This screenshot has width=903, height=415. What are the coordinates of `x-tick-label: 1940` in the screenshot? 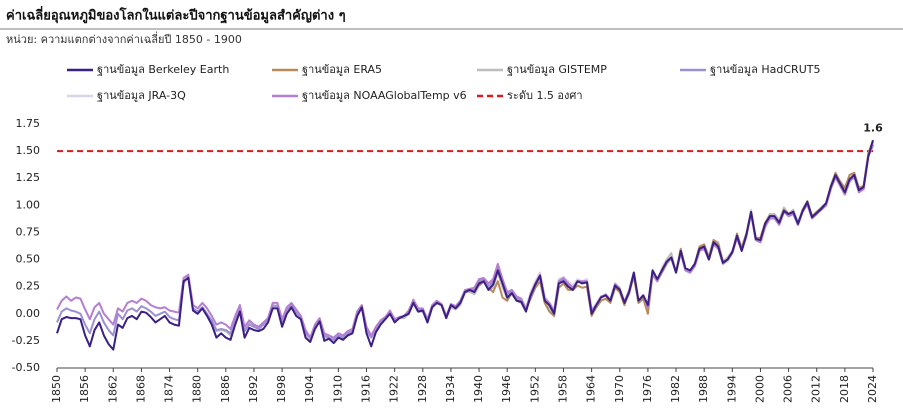 It's located at (478, 389).